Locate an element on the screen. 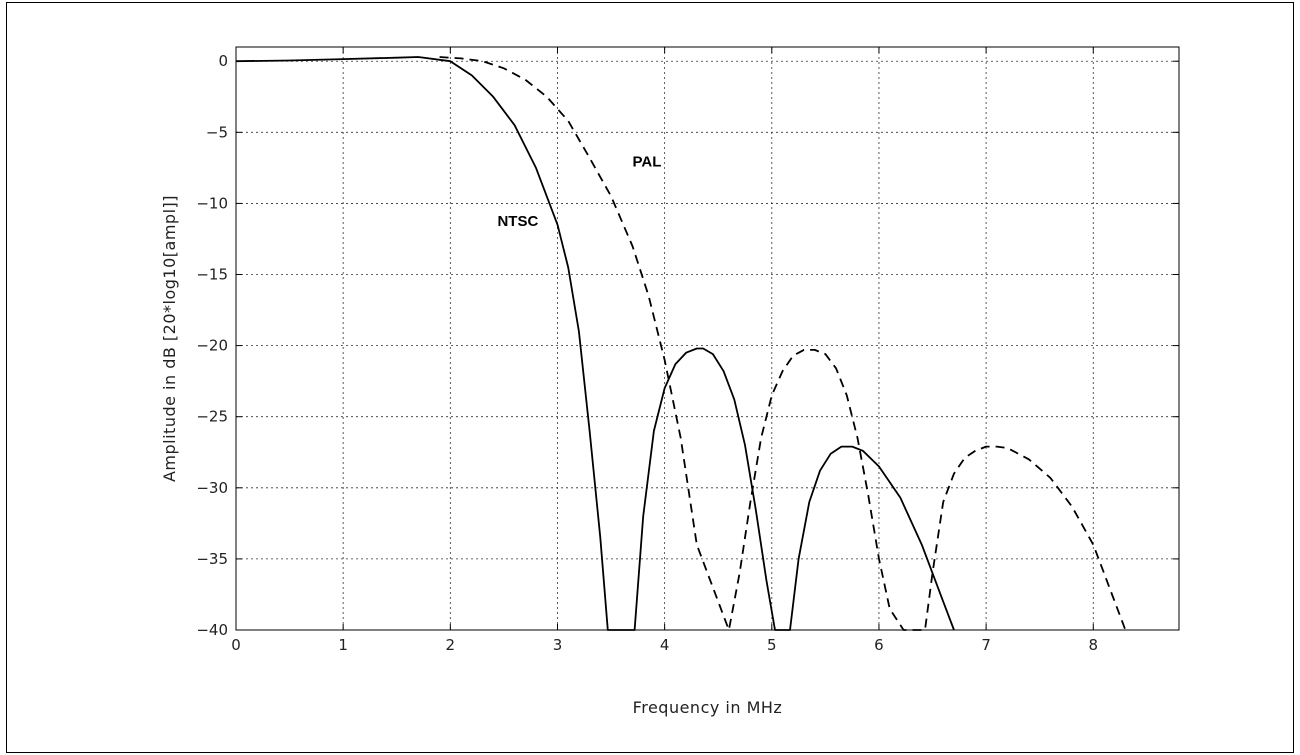 The width and height of the screenshot is (1300, 755). annotations: PAL NTSC is located at coordinates (579, 191).